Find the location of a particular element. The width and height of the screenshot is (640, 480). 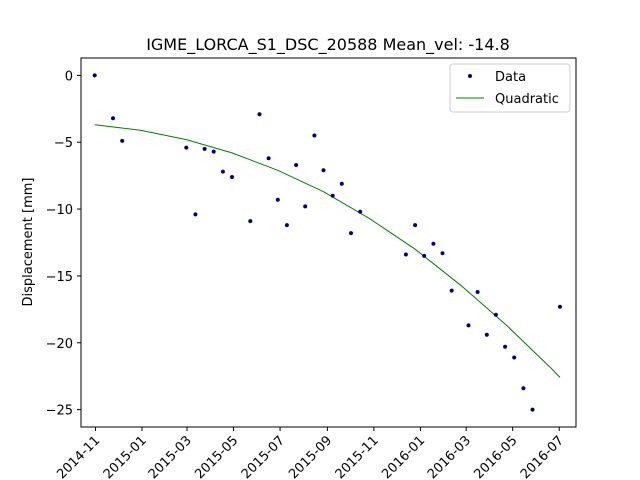

legend: Data Quadratic is located at coordinates (510, 88).